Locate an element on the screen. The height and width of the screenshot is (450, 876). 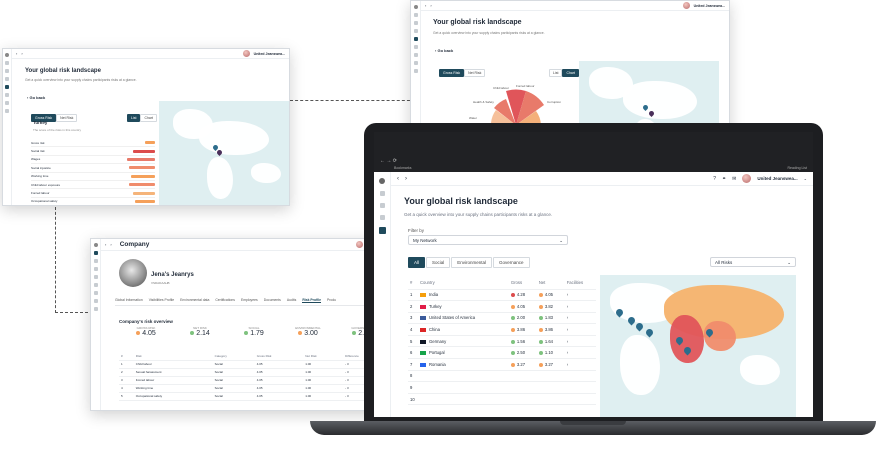
risk-type-select: All Risks ⌄ is located at coordinates (753, 262).